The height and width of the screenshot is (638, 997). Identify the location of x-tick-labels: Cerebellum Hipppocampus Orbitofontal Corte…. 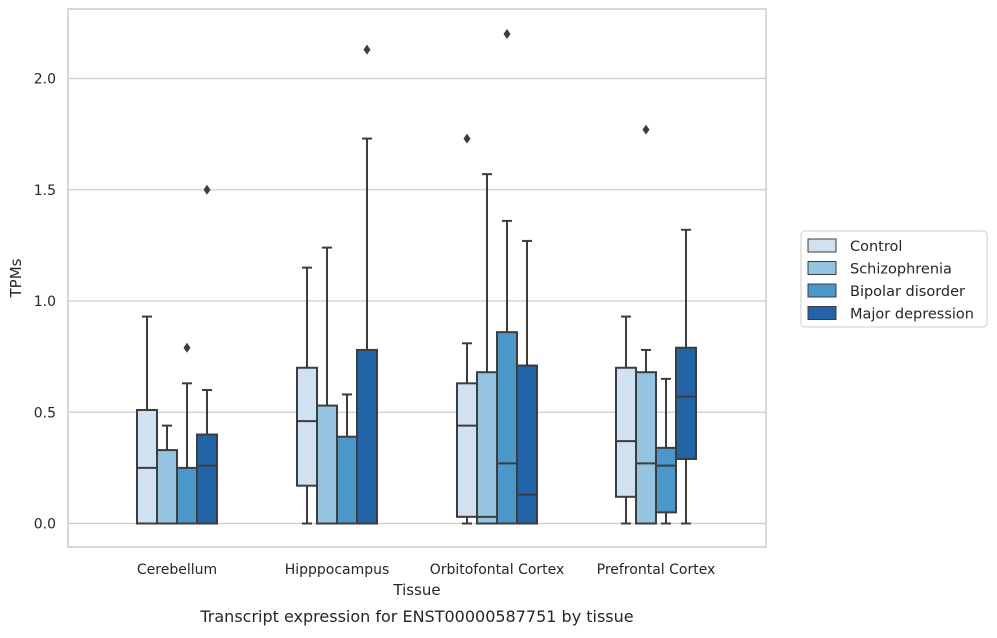
(426, 570).